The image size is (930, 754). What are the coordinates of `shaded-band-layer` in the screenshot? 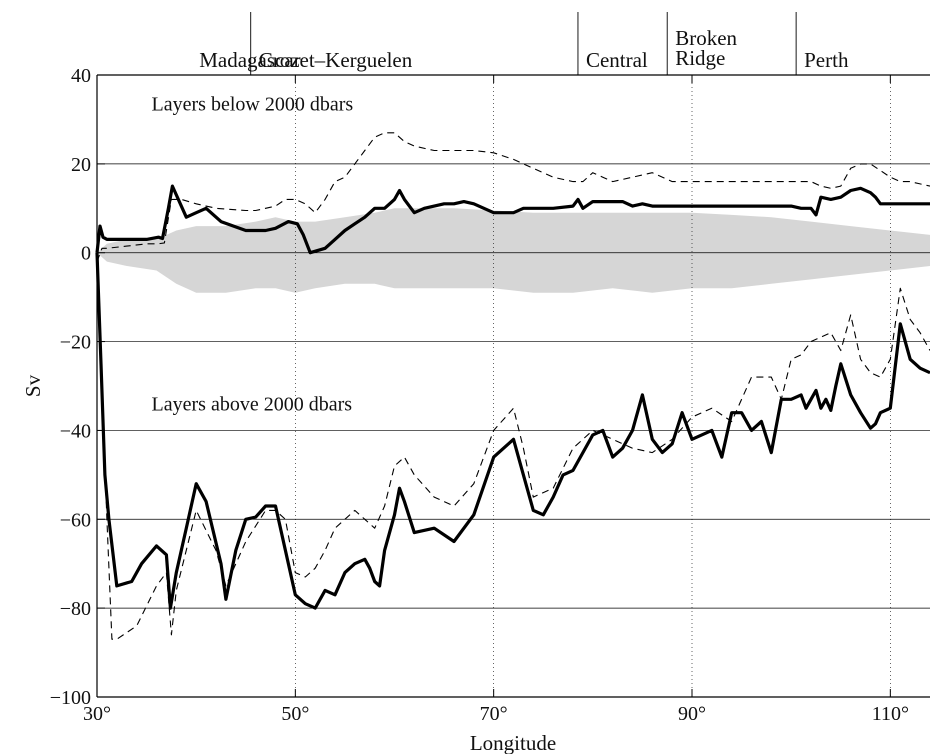 It's located at (513, 250).